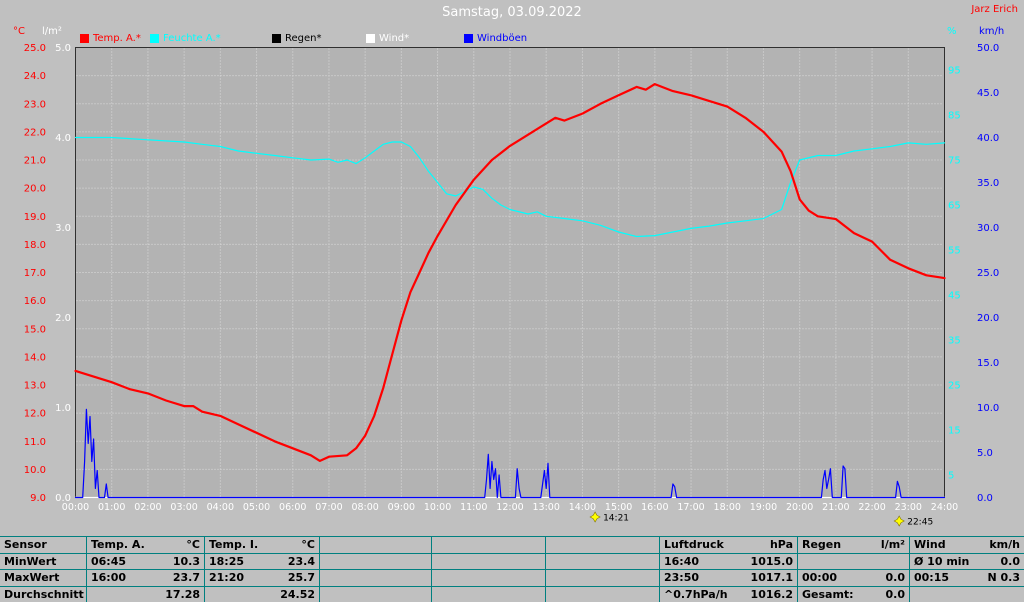 The width and height of the screenshot is (1024, 602). Describe the element at coordinates (988, 273) in the screenshot. I see `wind-axis-tick-label: 25.0` at that location.